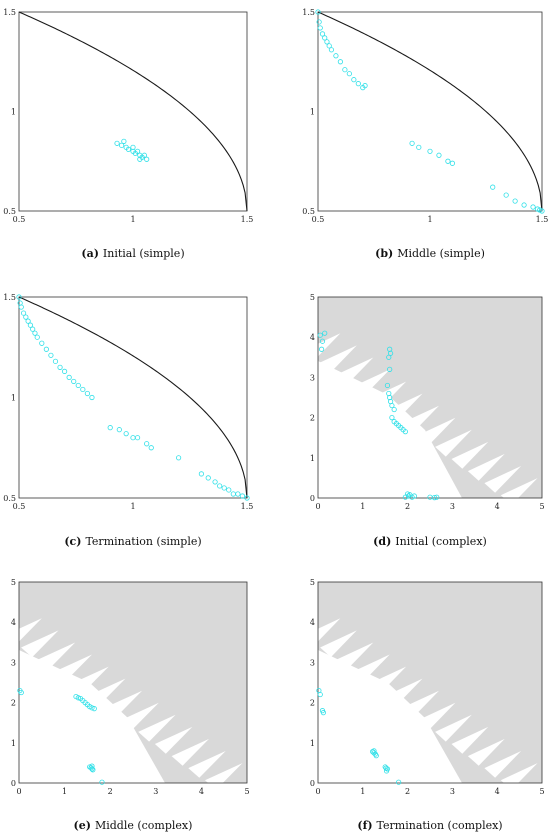 Image resolution: width=550 pixels, height=836 pixels. I want to click on caption: (c) Termination (simple), so click(132, 541).